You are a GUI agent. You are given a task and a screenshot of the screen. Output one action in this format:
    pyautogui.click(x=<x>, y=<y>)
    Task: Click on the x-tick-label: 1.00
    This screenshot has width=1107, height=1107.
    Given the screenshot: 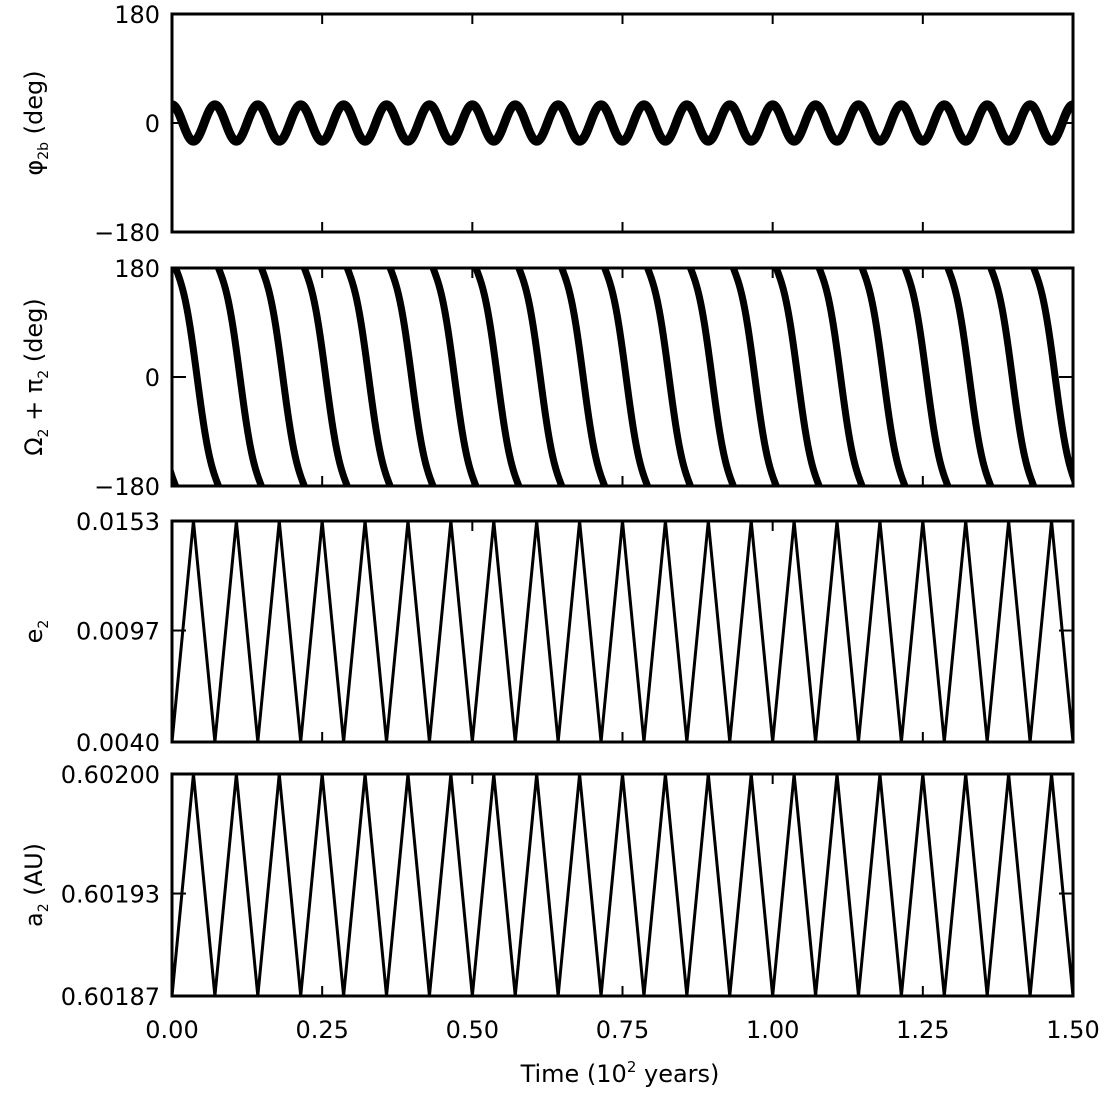 What is the action you would take?
    pyautogui.click(x=772, y=1030)
    